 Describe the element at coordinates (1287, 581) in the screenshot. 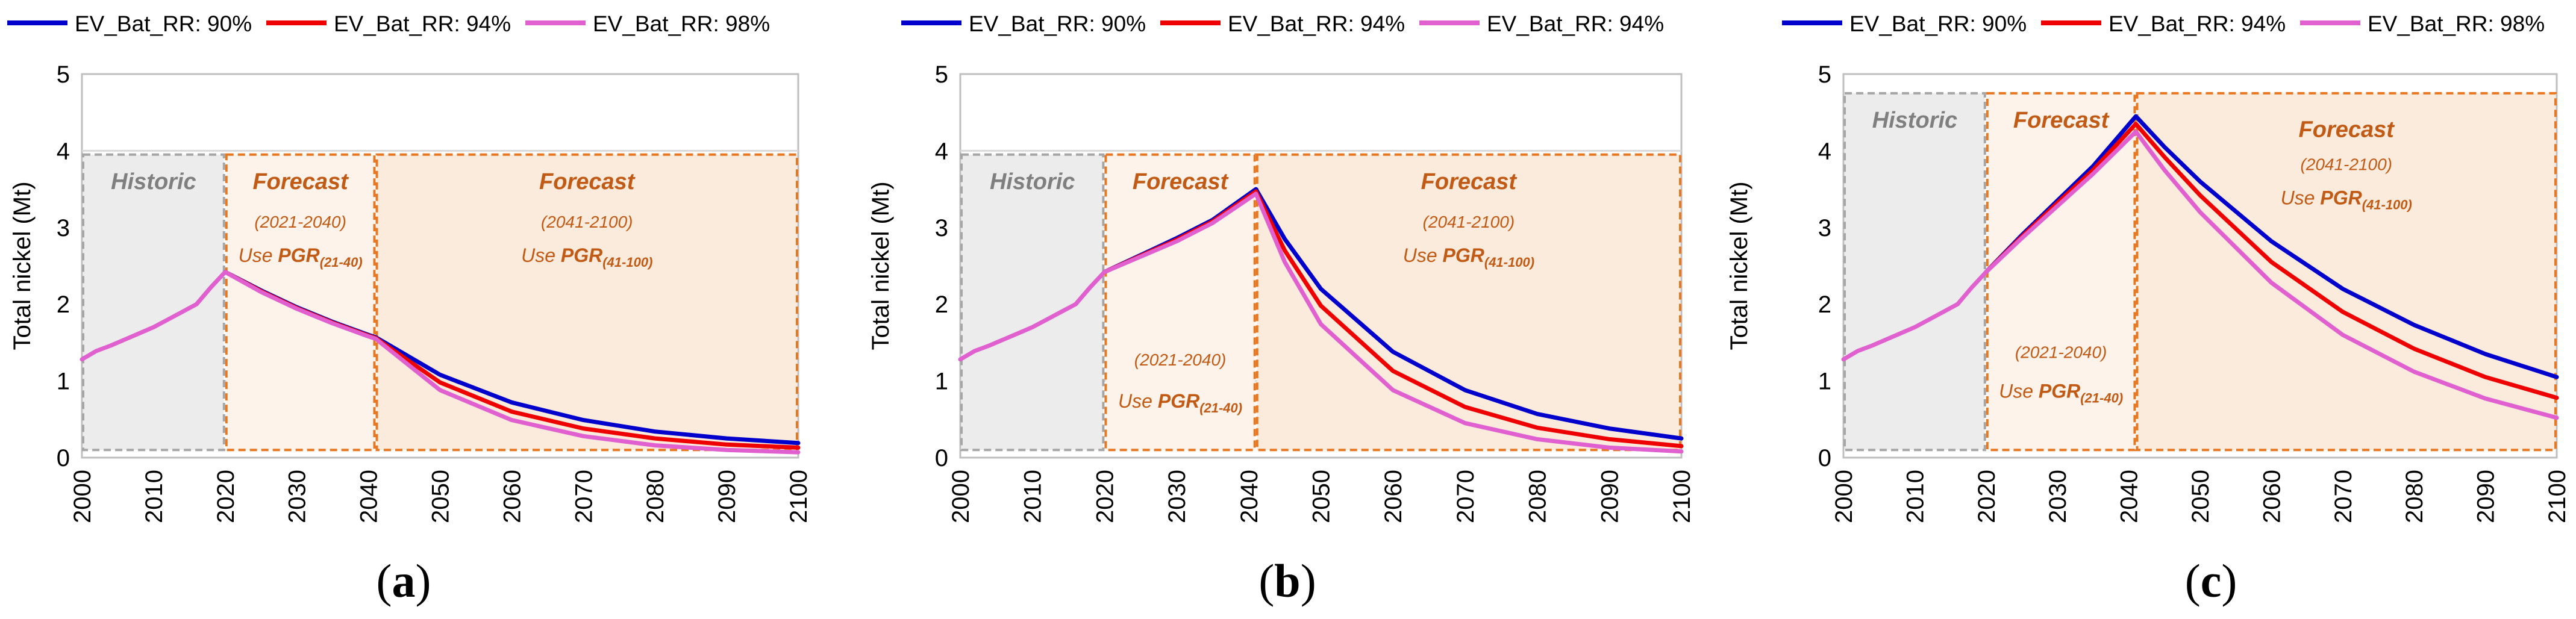

I see `panel-letter-b: (b)` at that location.